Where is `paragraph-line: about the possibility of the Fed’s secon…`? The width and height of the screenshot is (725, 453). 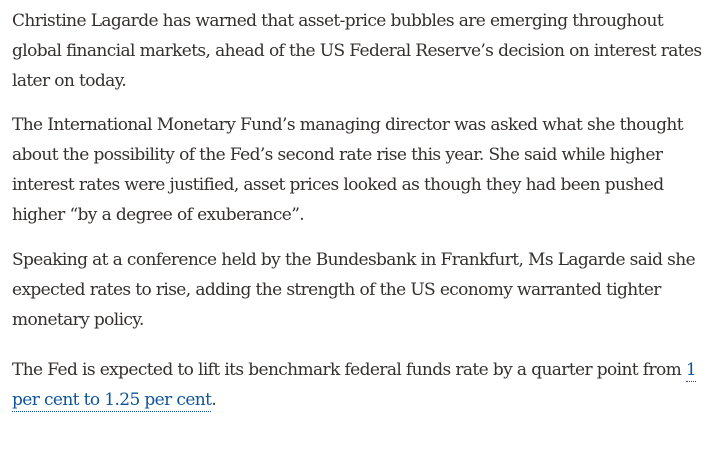 paragraph-line: about the possibility of the Fed’s secon… is located at coordinates (337, 155).